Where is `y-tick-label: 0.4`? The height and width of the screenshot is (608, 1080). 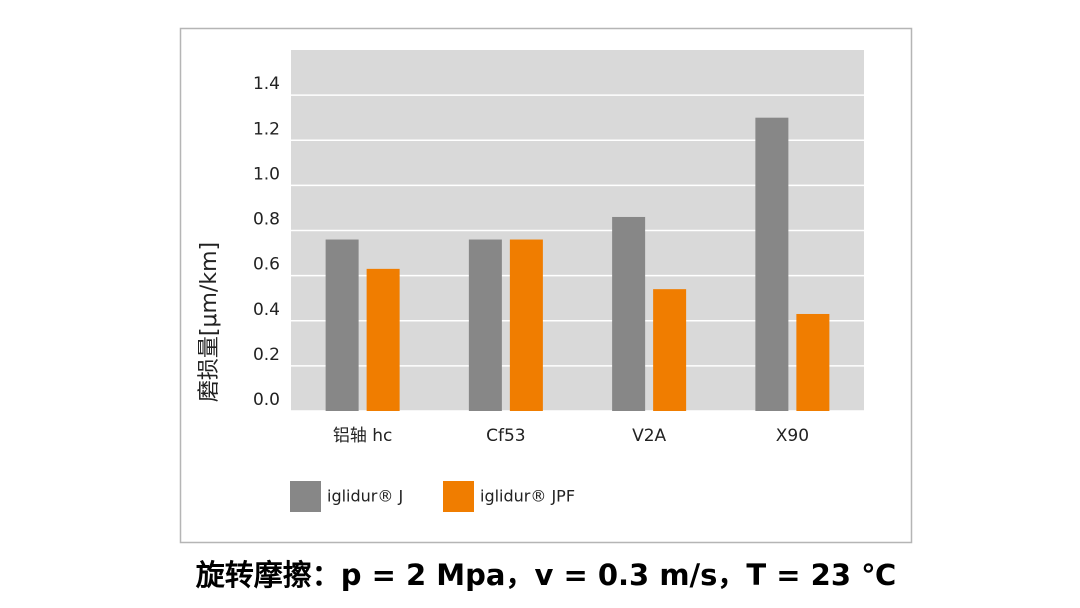
y-tick-label: 0.4 is located at coordinates (266, 310).